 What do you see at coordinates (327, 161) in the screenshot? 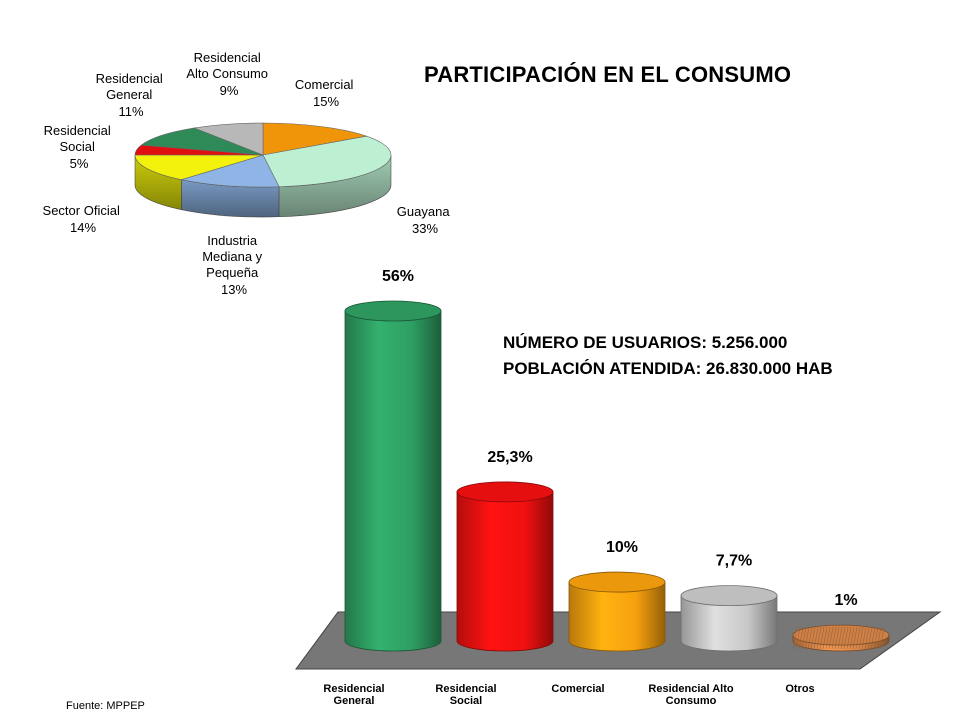
I see `pie-slice-guayana` at bounding box center [327, 161].